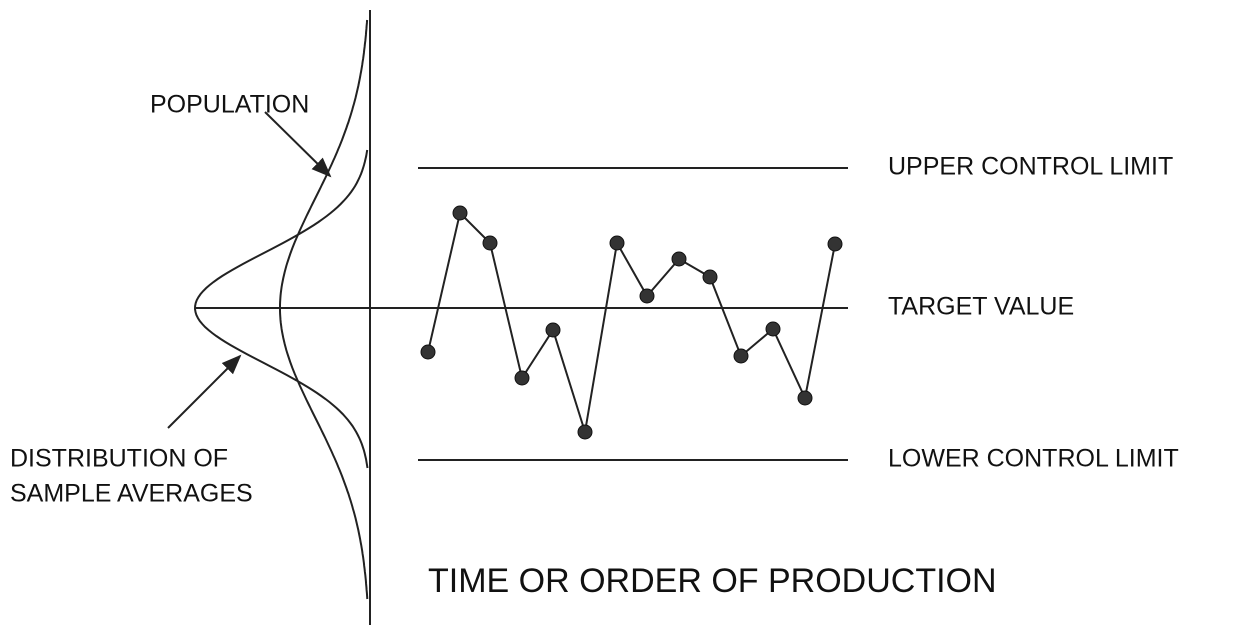  I want to click on label: UPPER CONTROL LIMIT, so click(1030, 167).